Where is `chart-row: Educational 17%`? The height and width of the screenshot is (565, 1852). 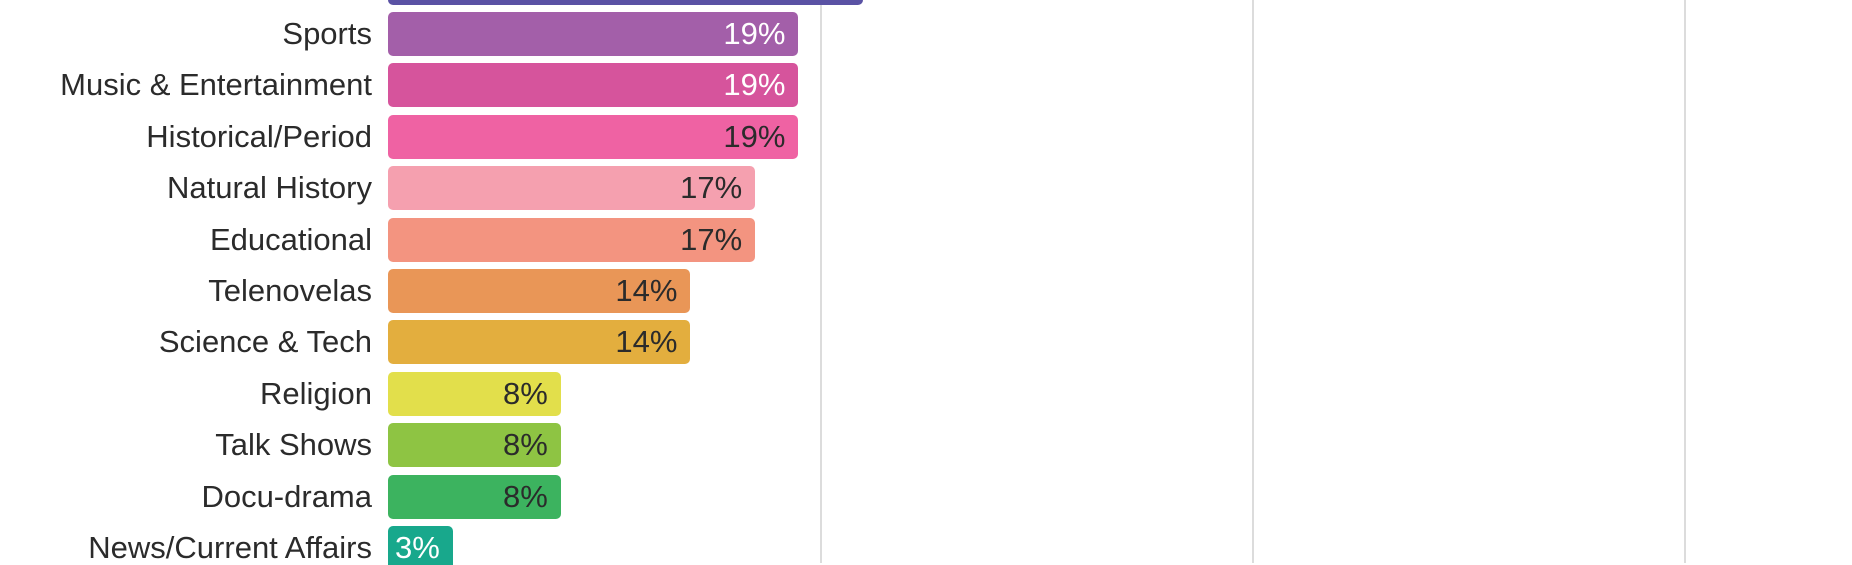
chart-row: Educational 17% is located at coordinates (926, 239).